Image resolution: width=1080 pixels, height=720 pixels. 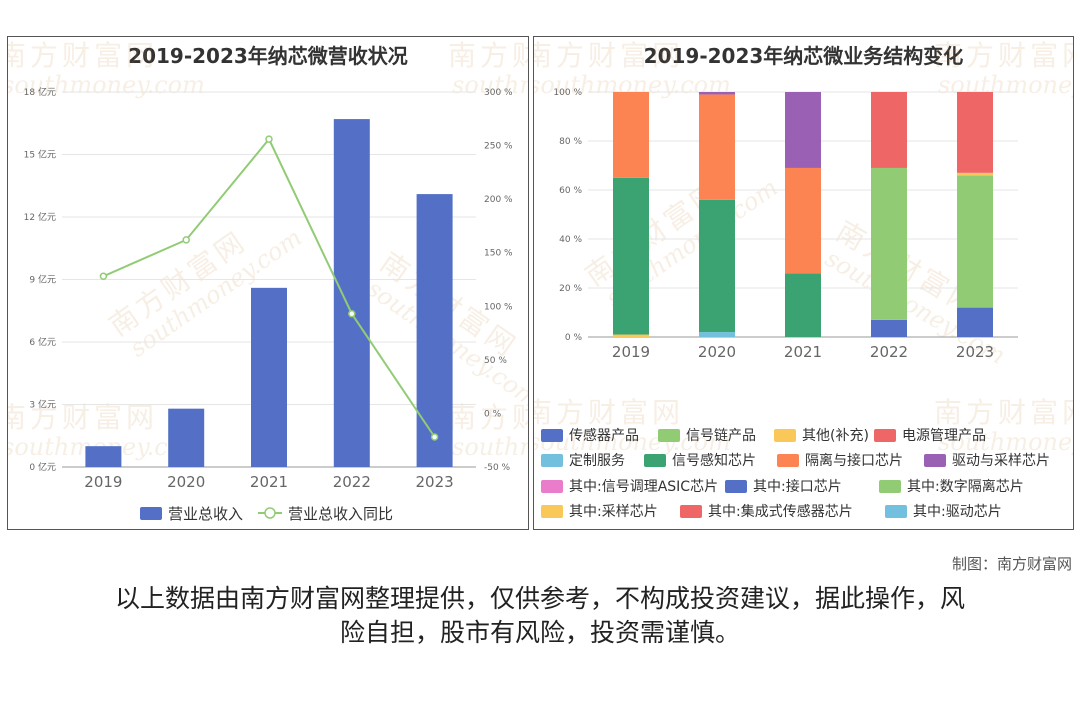 I want to click on x-tick-label: 2020, so click(x=186, y=482).